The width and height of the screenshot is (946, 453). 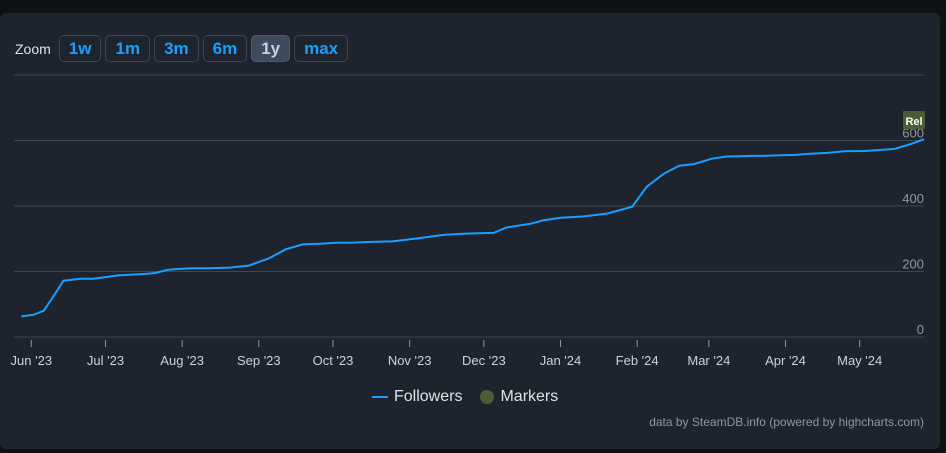 I want to click on legend-label-markers: Markers, so click(x=529, y=396).